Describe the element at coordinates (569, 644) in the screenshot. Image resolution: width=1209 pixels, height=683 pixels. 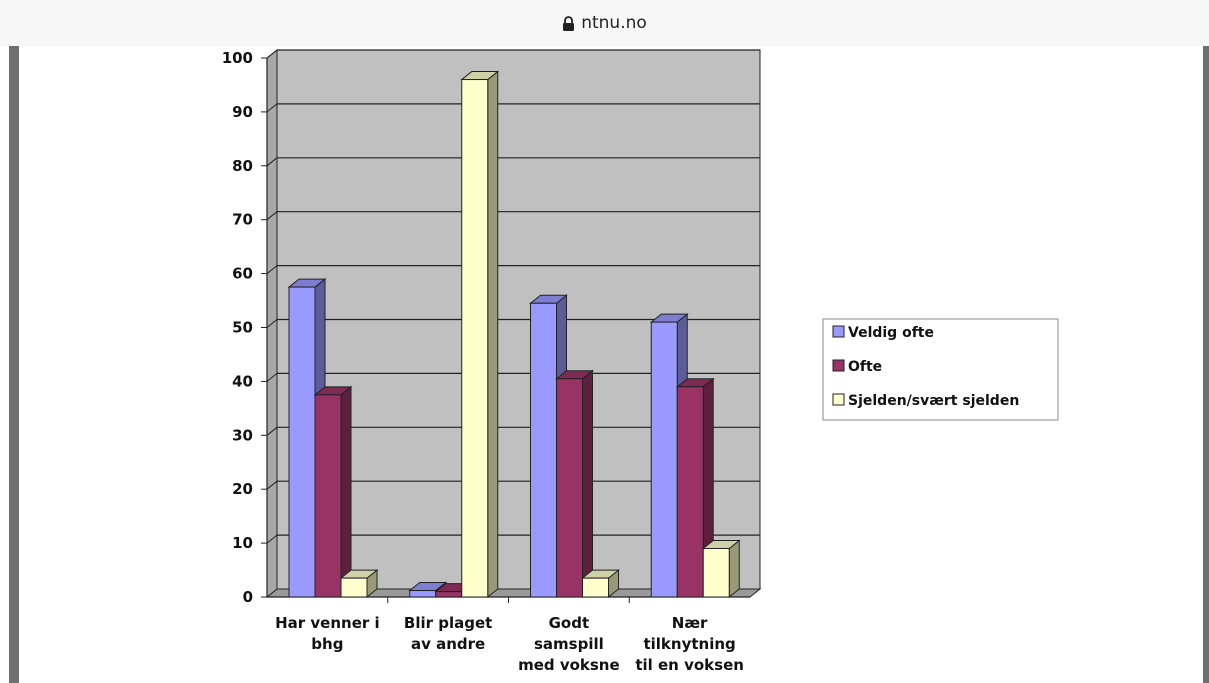
I see `x-category-label: samspill` at that location.